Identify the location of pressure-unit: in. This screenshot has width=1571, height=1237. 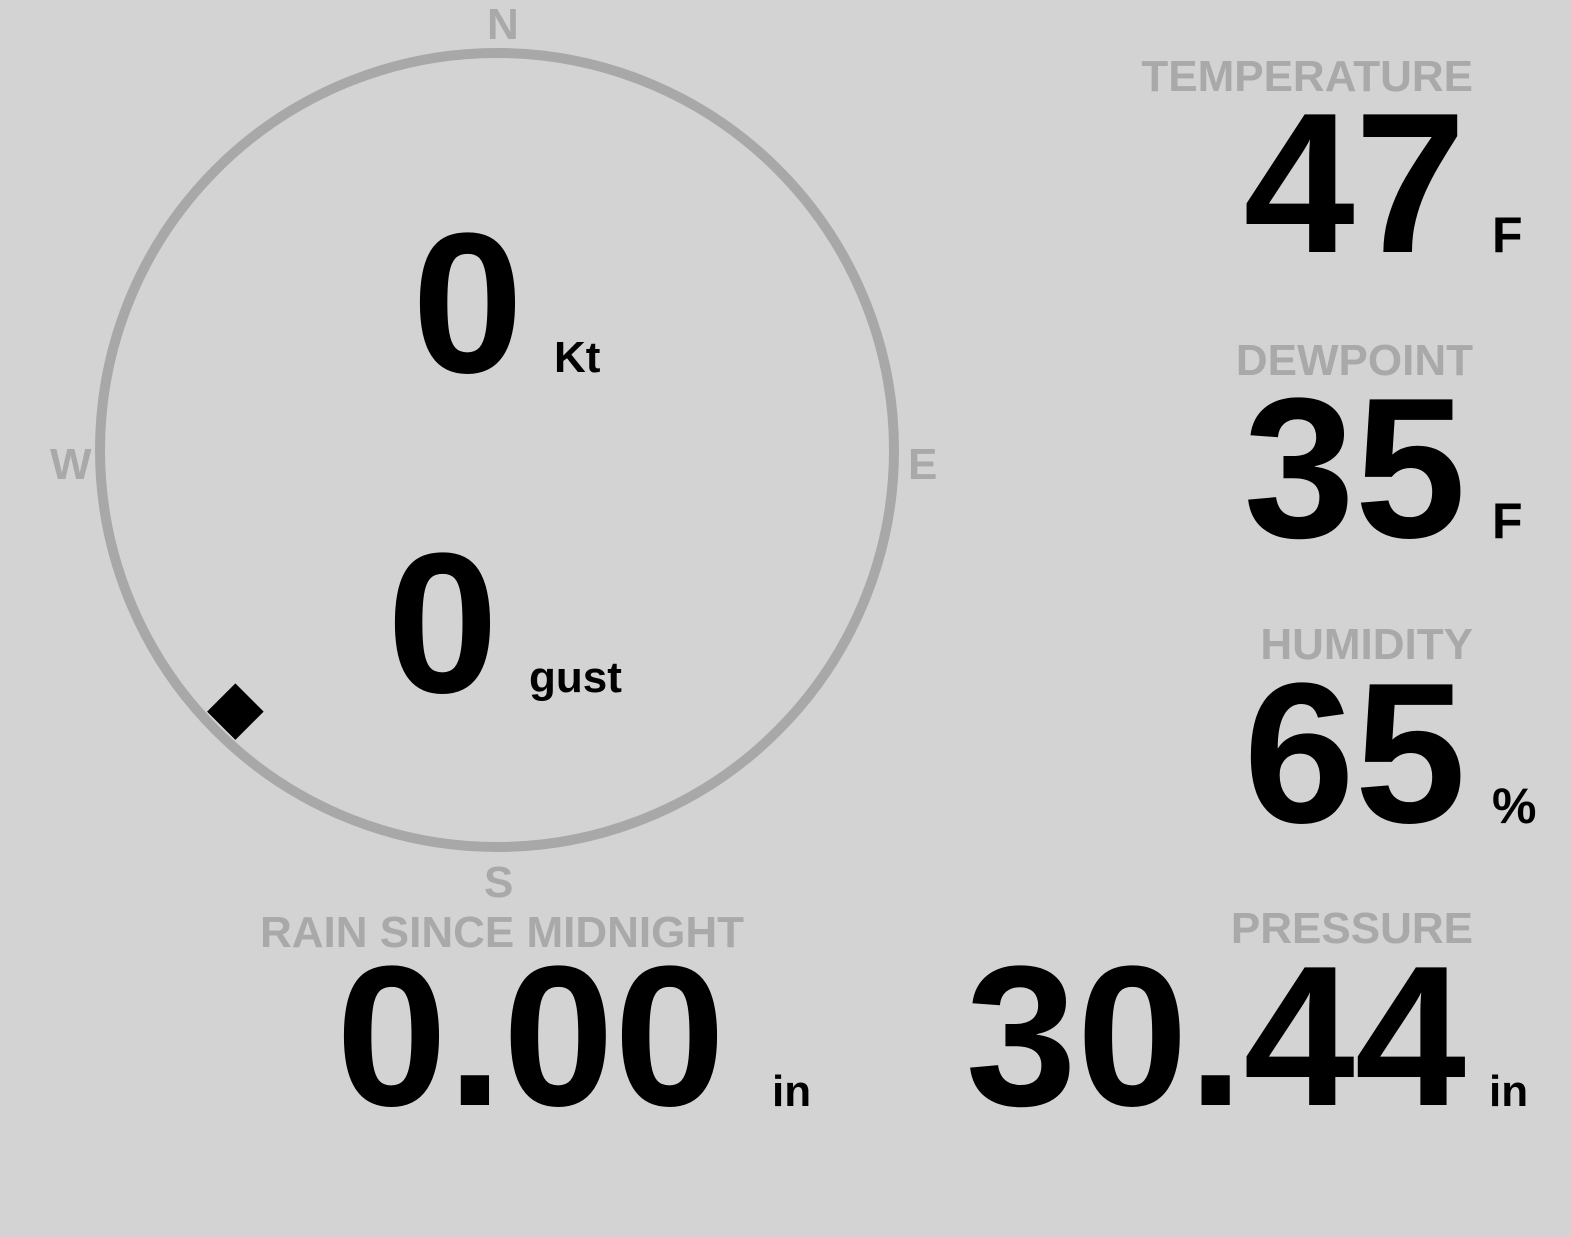
(1509, 1091).